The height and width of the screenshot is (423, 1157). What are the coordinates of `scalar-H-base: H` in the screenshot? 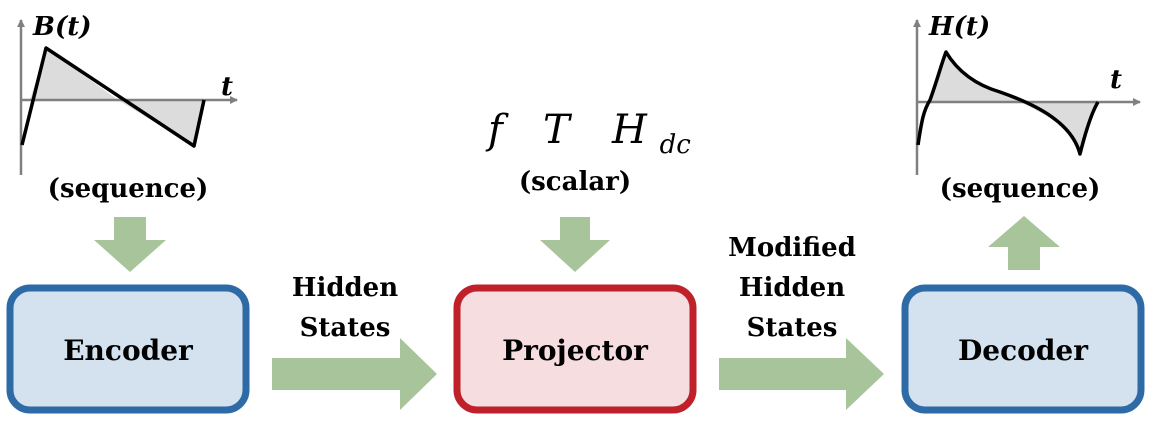 It's located at (629, 130).